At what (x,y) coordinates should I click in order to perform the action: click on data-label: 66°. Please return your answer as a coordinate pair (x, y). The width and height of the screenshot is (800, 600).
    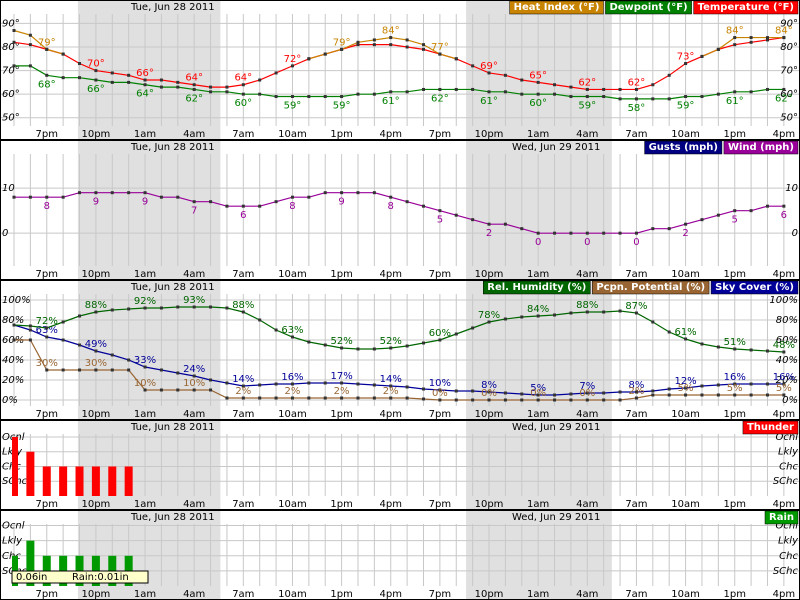
    Looking at the image, I should click on (145, 73).